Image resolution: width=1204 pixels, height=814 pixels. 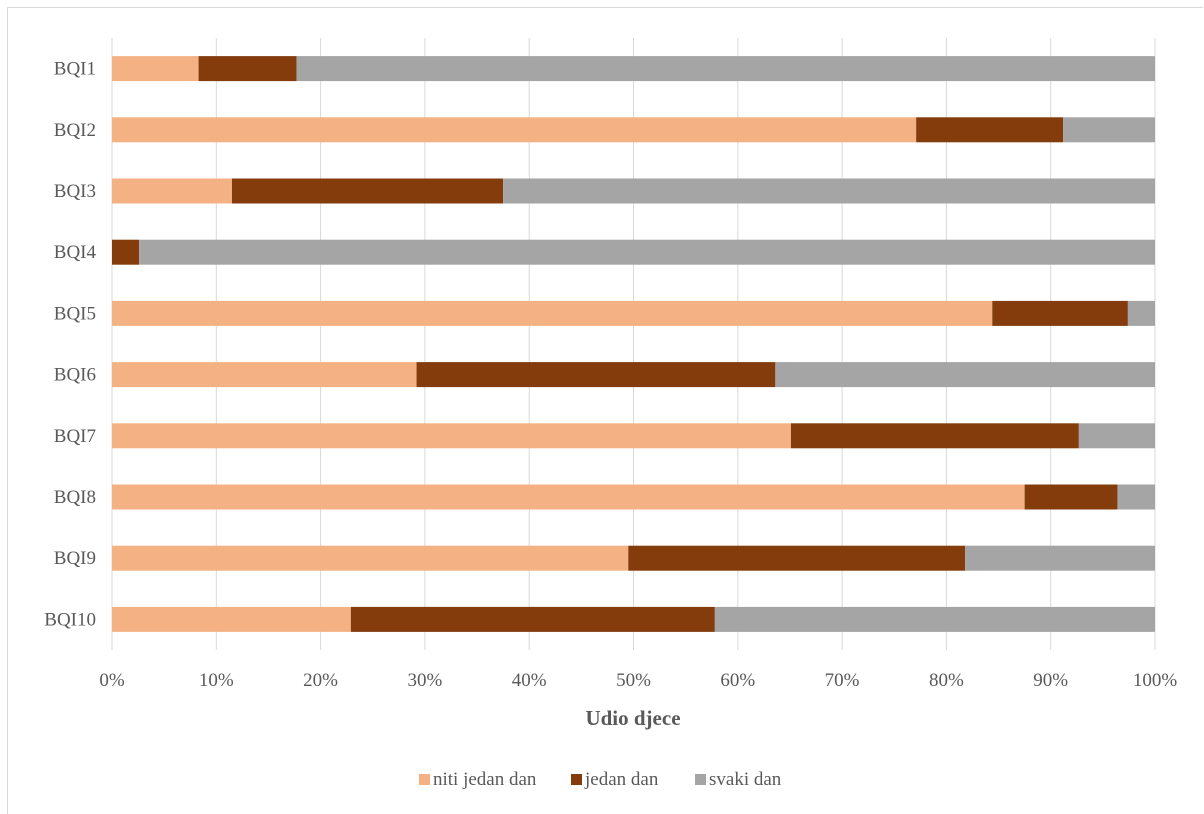 What do you see at coordinates (1050, 680) in the screenshot?
I see `x-tick-label: 90%` at bounding box center [1050, 680].